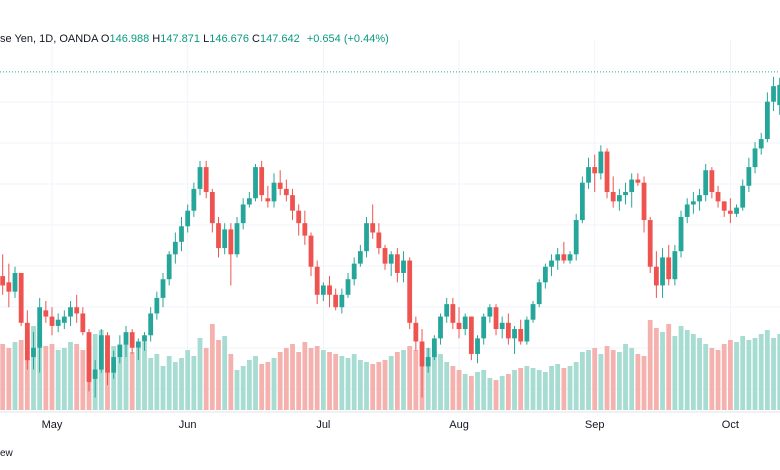 The image size is (780, 470). What do you see at coordinates (156, 39) in the screenshot?
I see `high-label: H` at bounding box center [156, 39].